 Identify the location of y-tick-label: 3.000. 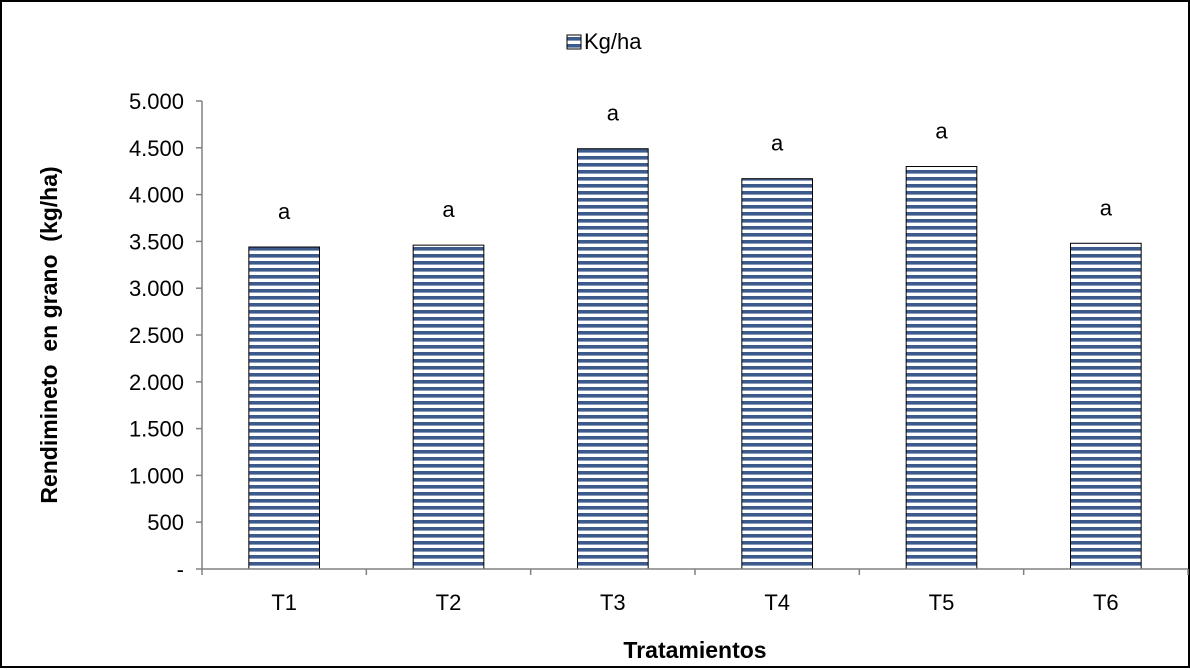
(156, 288).